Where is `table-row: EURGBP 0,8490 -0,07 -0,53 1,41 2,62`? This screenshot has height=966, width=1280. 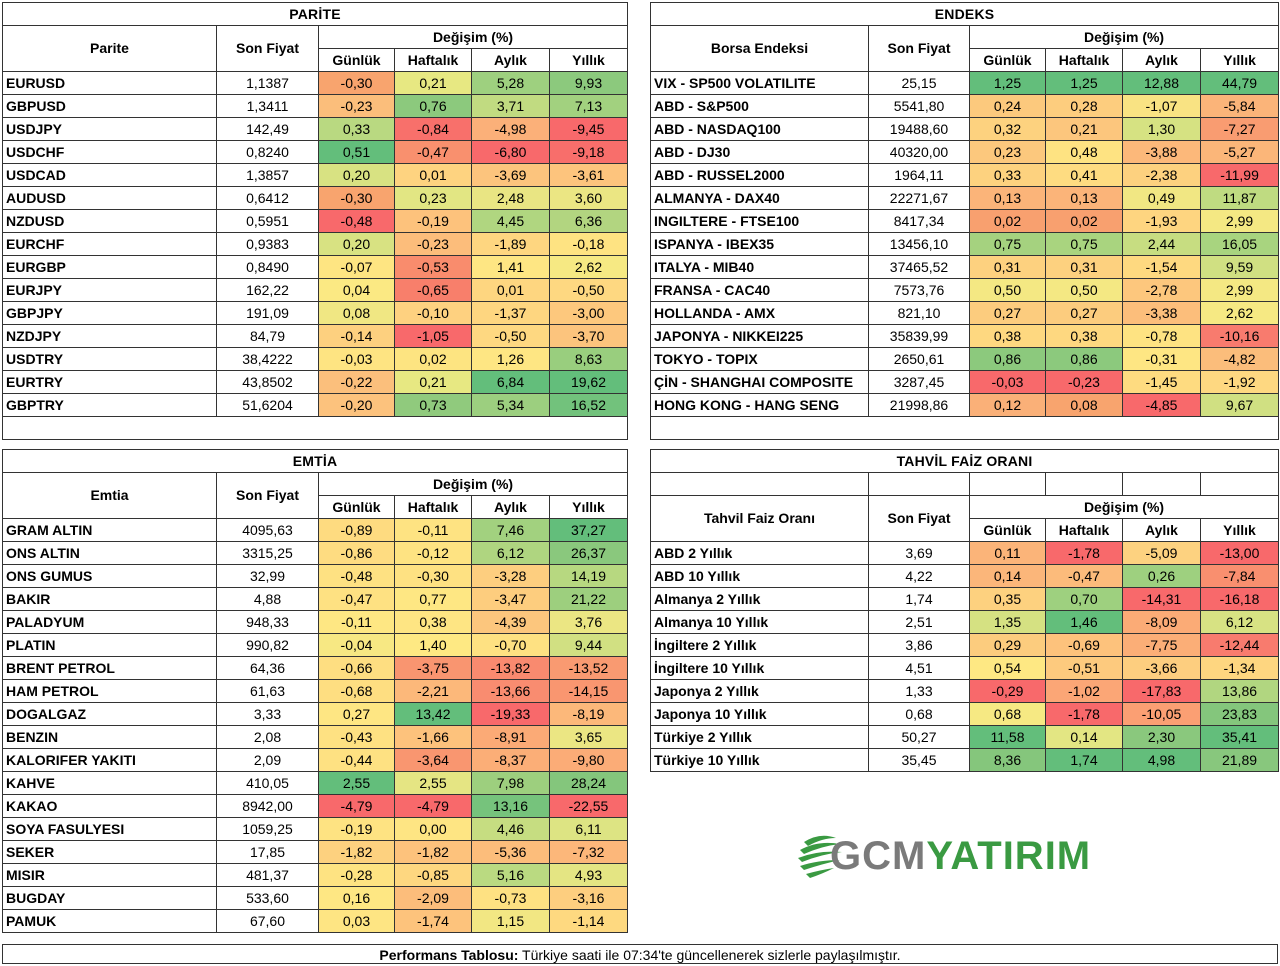
table-row: EURGBP 0,8490 -0,07 -0,53 1,41 2,62 is located at coordinates (315, 267).